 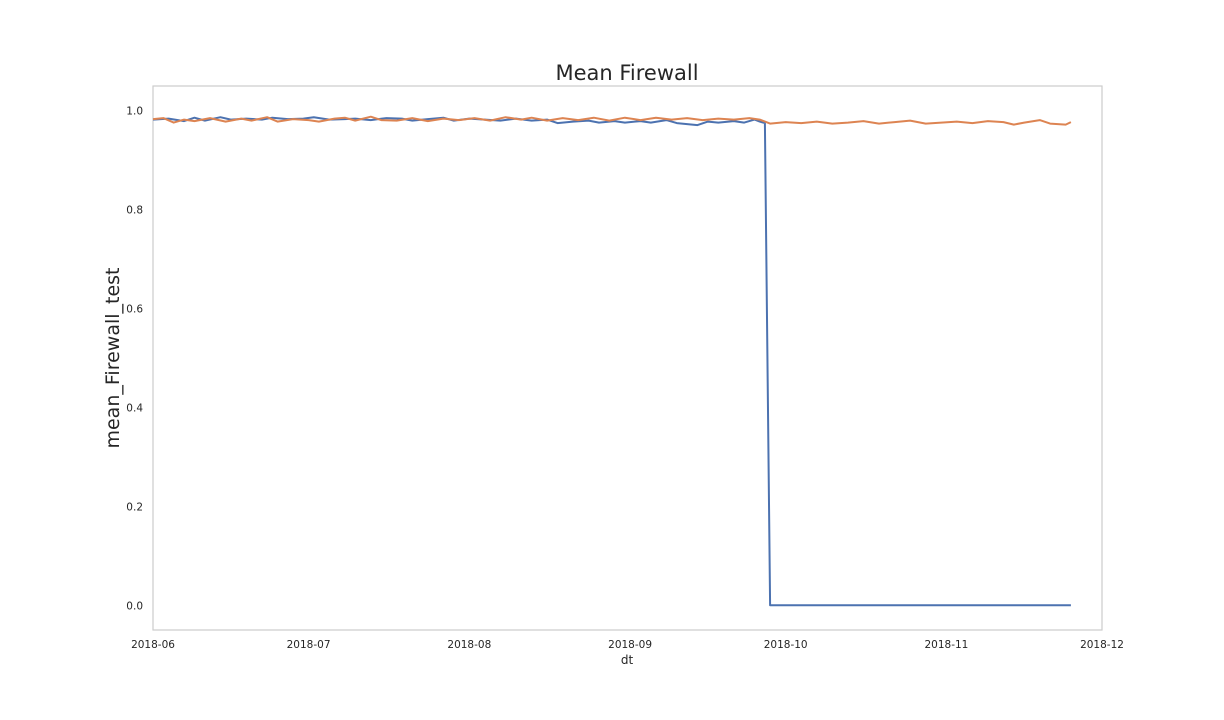 I want to click on y-axis-label: mean_Firewall_test, so click(x=113, y=357).